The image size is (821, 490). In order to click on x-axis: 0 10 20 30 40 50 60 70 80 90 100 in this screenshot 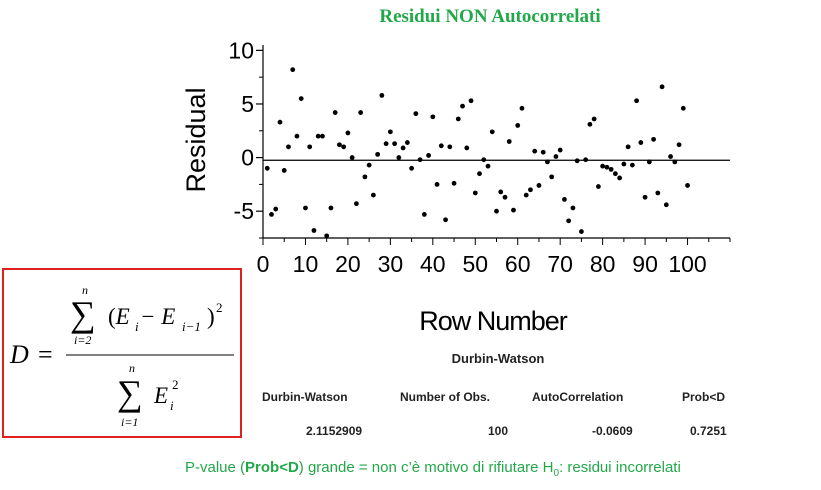, I will do `click(494, 257)`.